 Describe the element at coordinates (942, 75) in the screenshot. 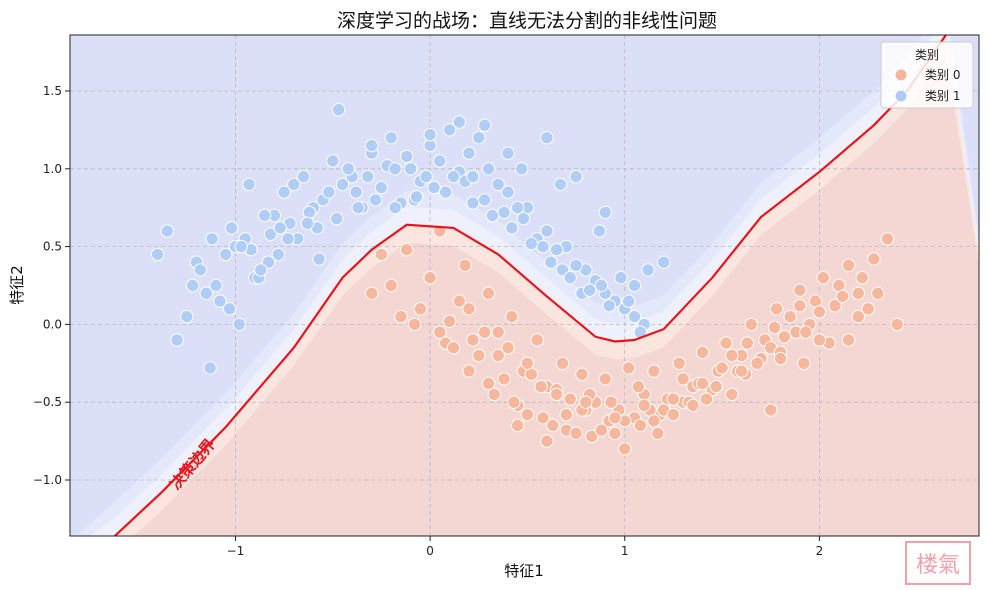

I see `legend-entry-class-0: 类别 0` at that location.